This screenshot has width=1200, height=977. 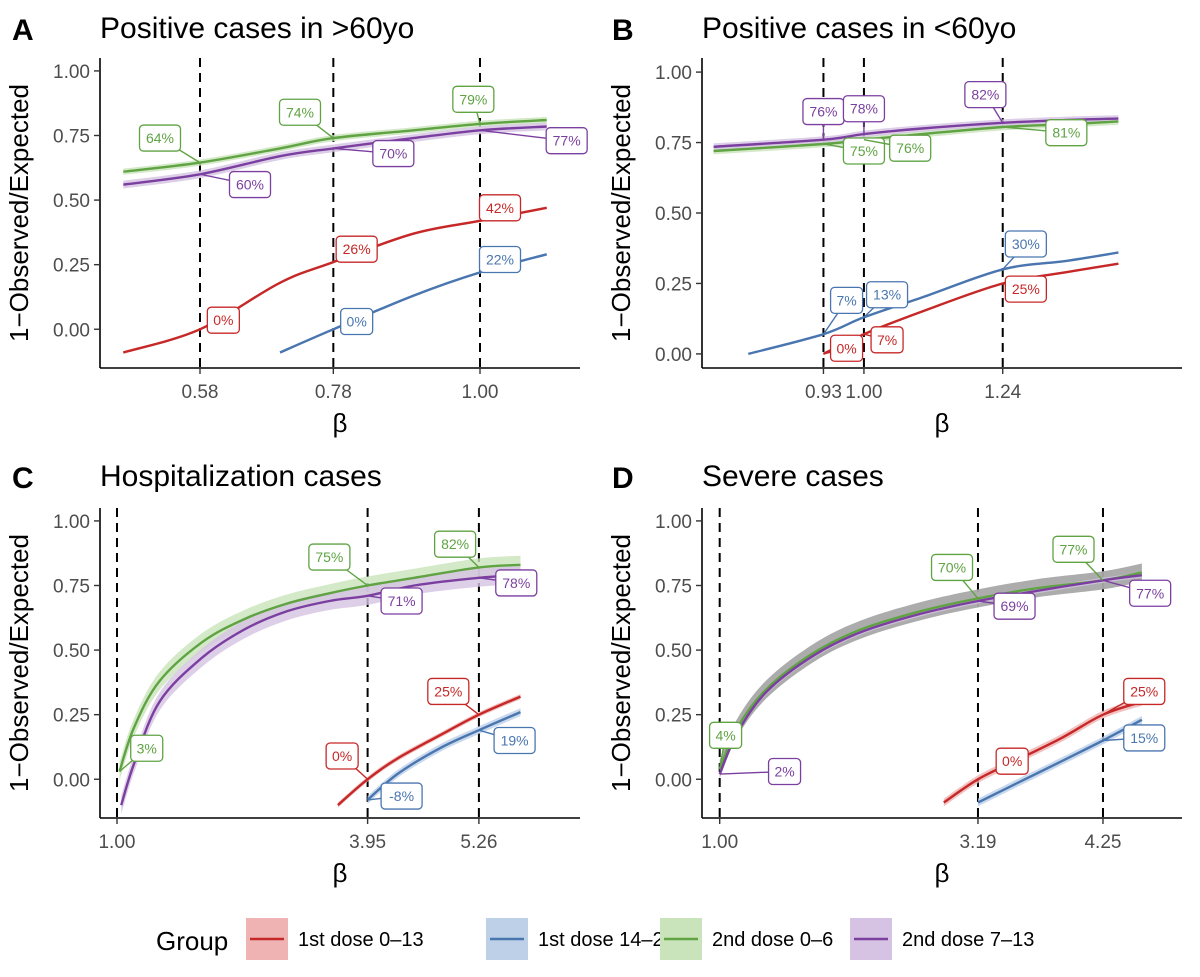 I want to click on annotation-text: 25%, so click(x=1026, y=289).